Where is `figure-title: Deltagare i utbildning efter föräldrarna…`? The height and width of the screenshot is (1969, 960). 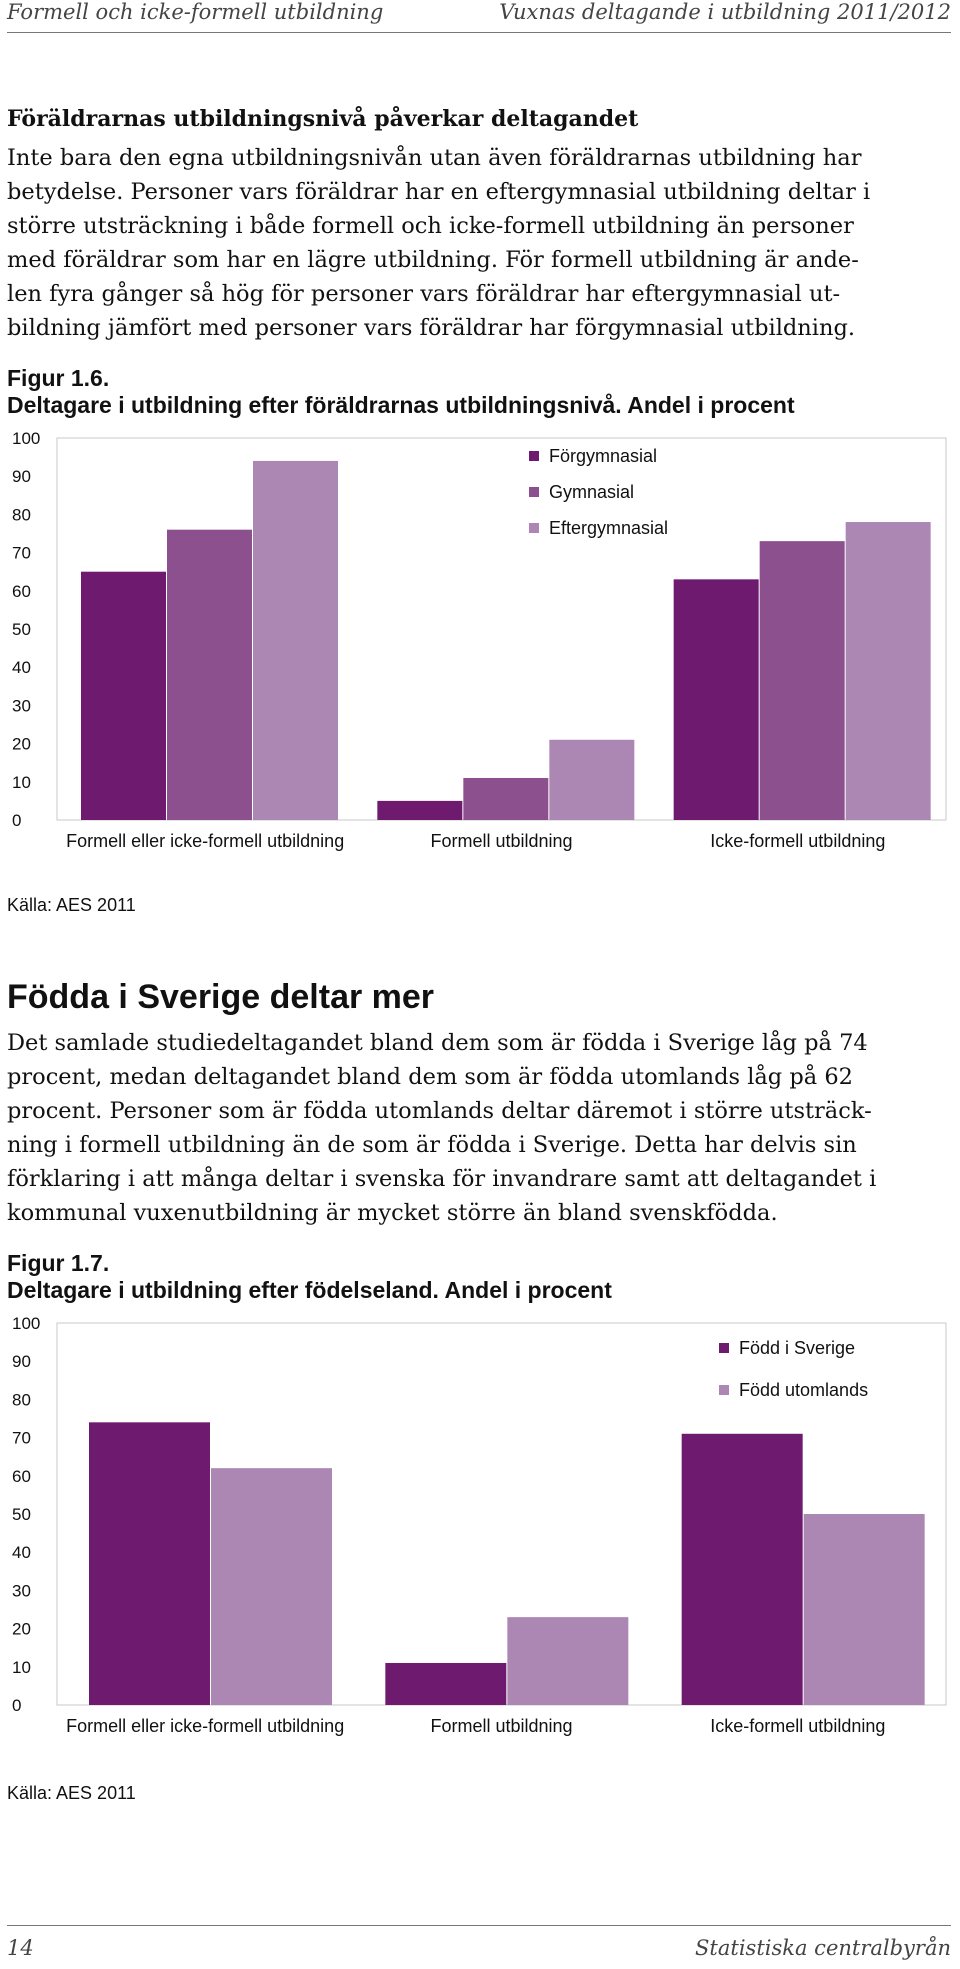 figure-title: Deltagare i utbildning efter föräldrarna… is located at coordinates (401, 405).